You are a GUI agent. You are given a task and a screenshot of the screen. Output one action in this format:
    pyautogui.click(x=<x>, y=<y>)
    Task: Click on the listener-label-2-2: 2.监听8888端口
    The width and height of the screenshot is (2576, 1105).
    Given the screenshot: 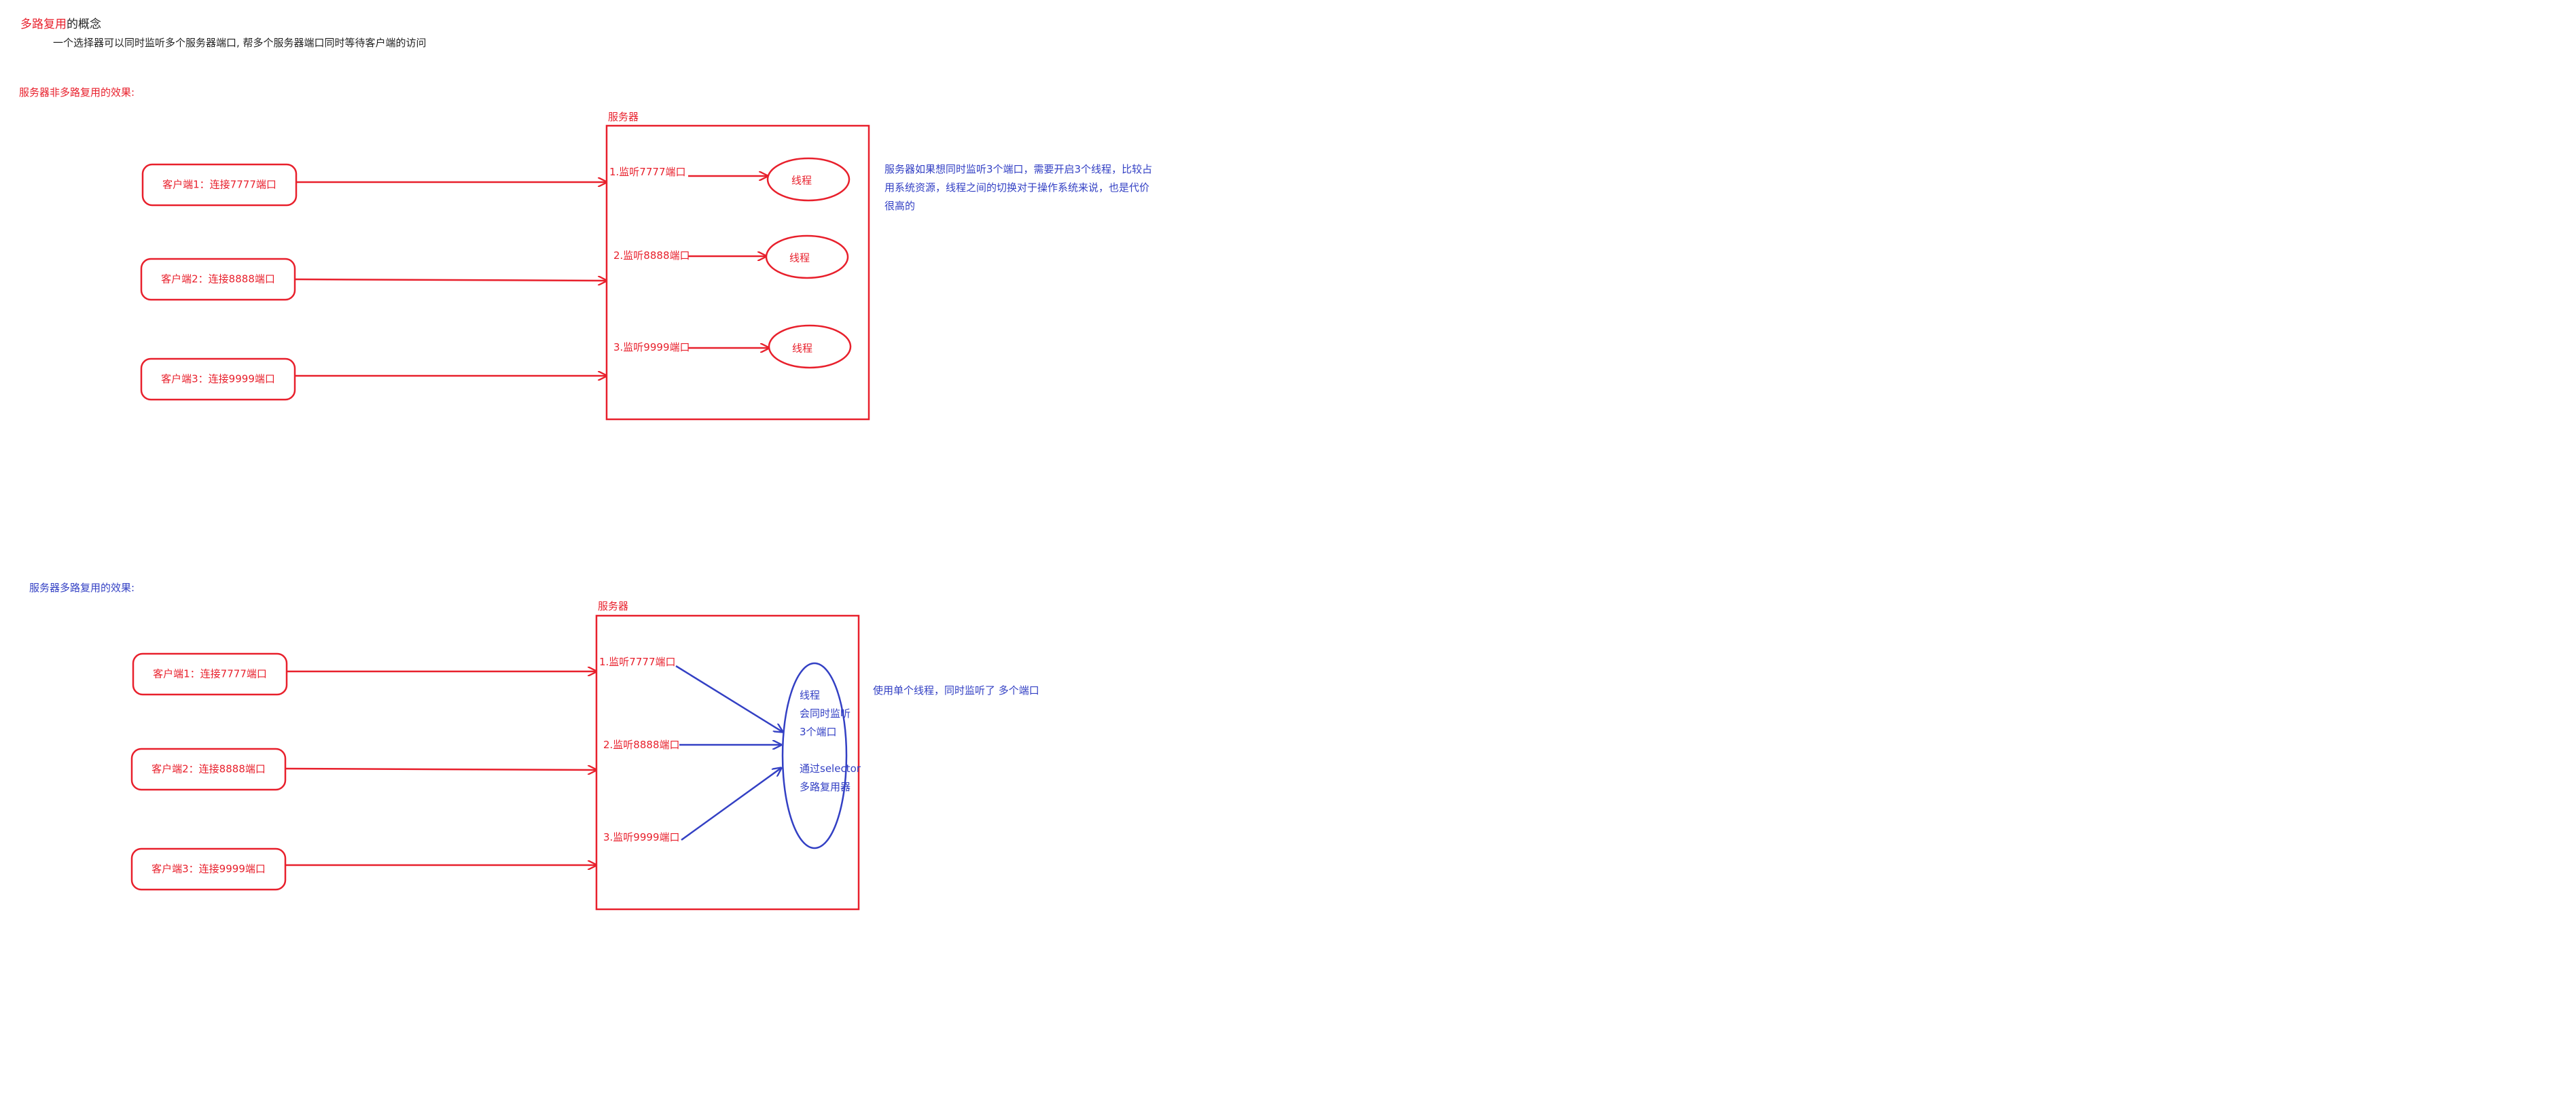 What is the action you would take?
    pyautogui.click(x=642, y=745)
    